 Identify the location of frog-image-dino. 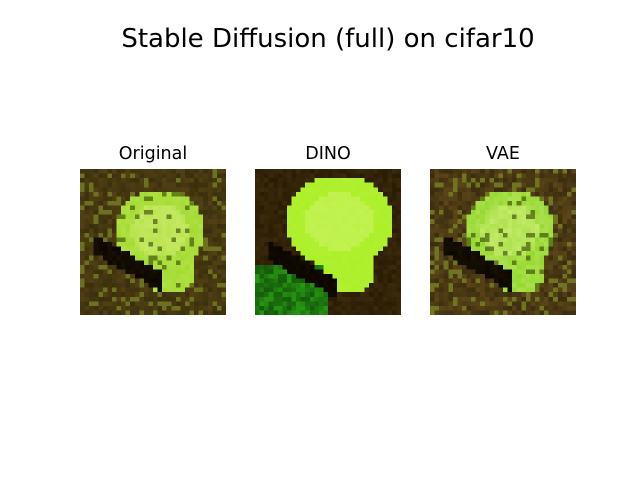
(328, 242).